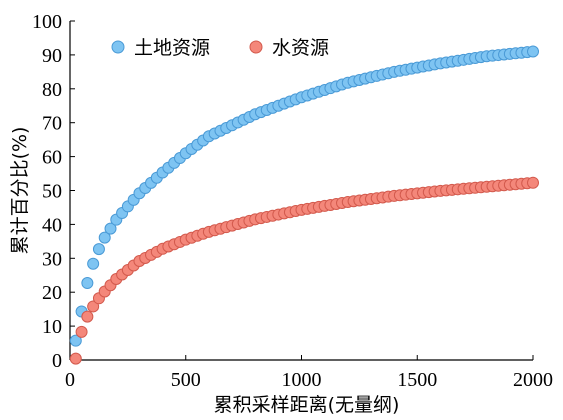 The height and width of the screenshot is (420, 563). Describe the element at coordinates (52, 293) in the screenshot. I see `y-tick-label: 20` at that location.